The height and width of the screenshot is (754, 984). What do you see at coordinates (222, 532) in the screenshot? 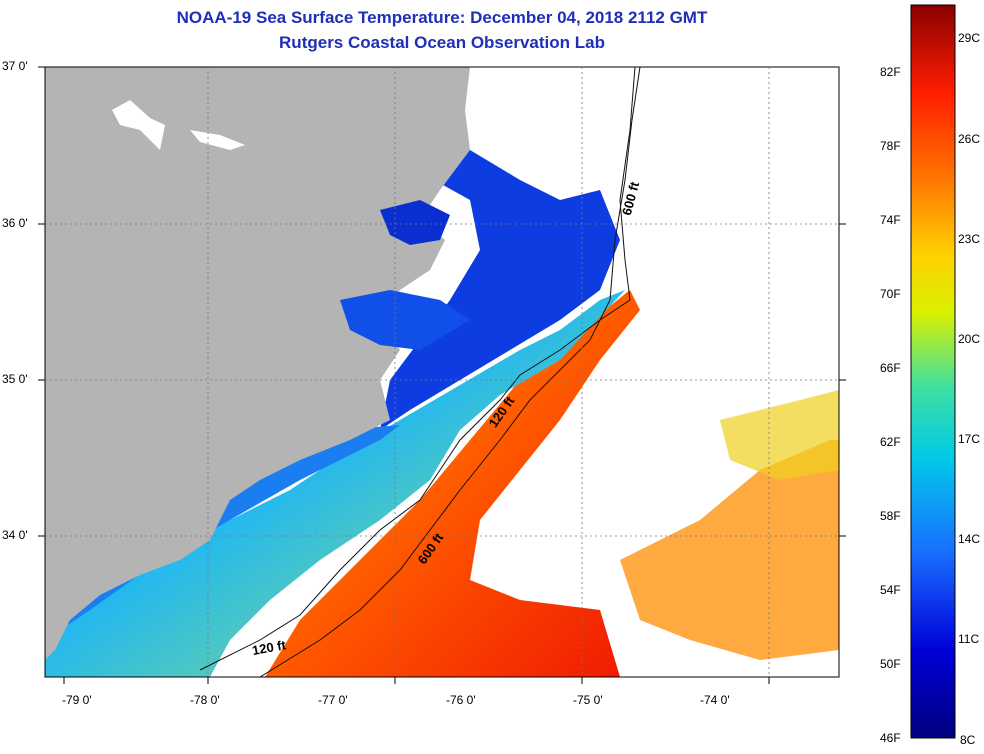
I see `nearshore-water` at bounding box center [222, 532].